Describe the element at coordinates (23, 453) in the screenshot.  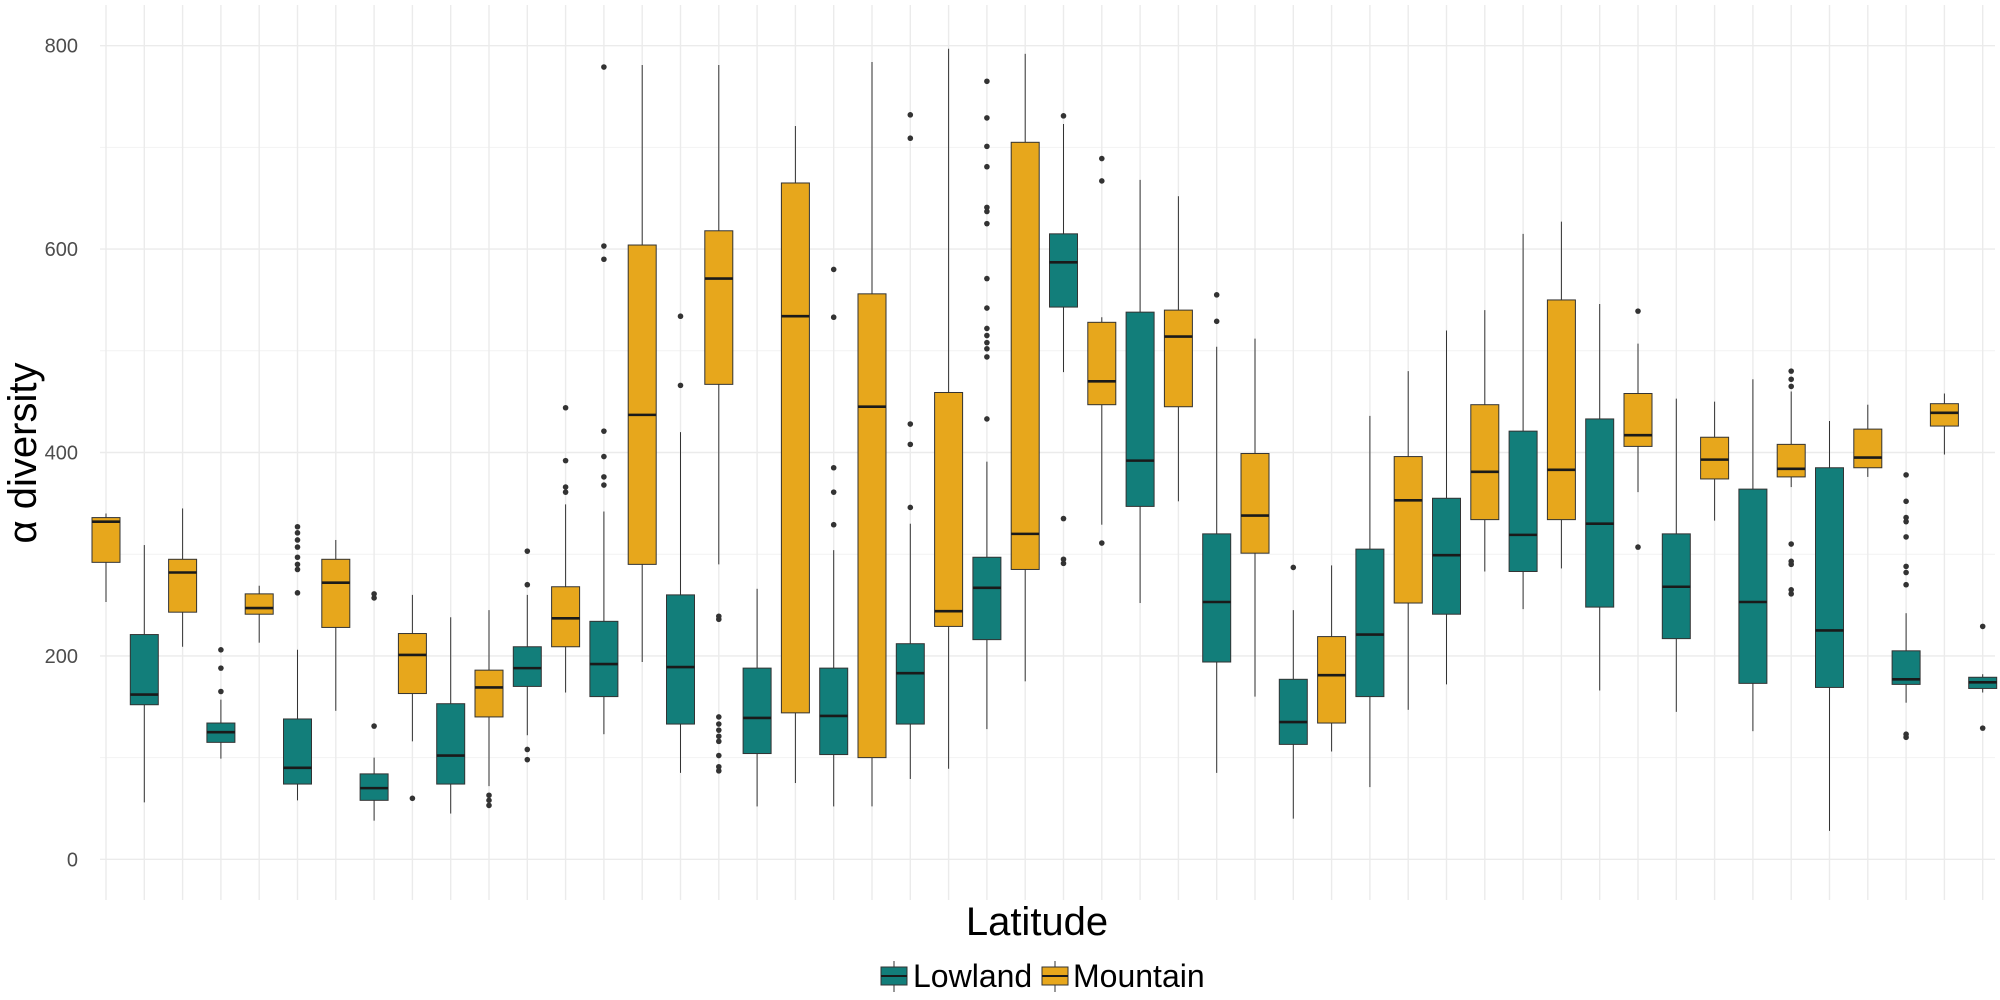
I see `y-axis-title: α diversity` at that location.